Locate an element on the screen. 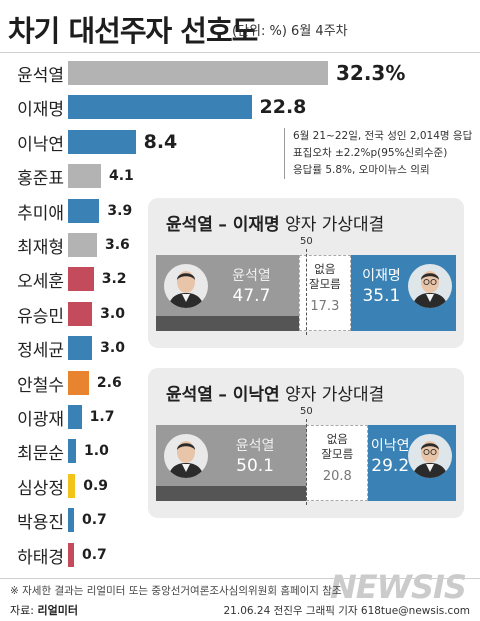  bar-row: 안철수 2.6 is located at coordinates (240, 383).